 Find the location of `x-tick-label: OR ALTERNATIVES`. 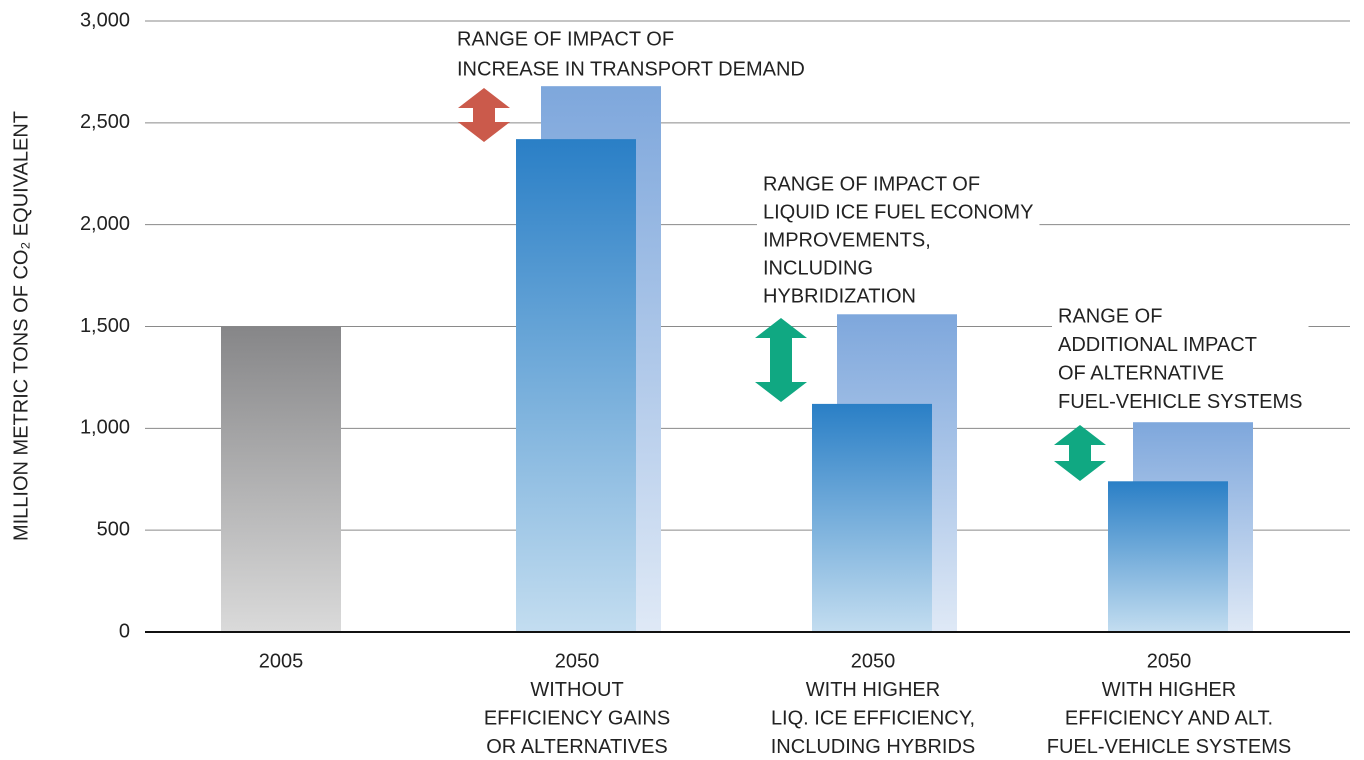

x-tick-label: OR ALTERNATIVES is located at coordinates (577, 747).